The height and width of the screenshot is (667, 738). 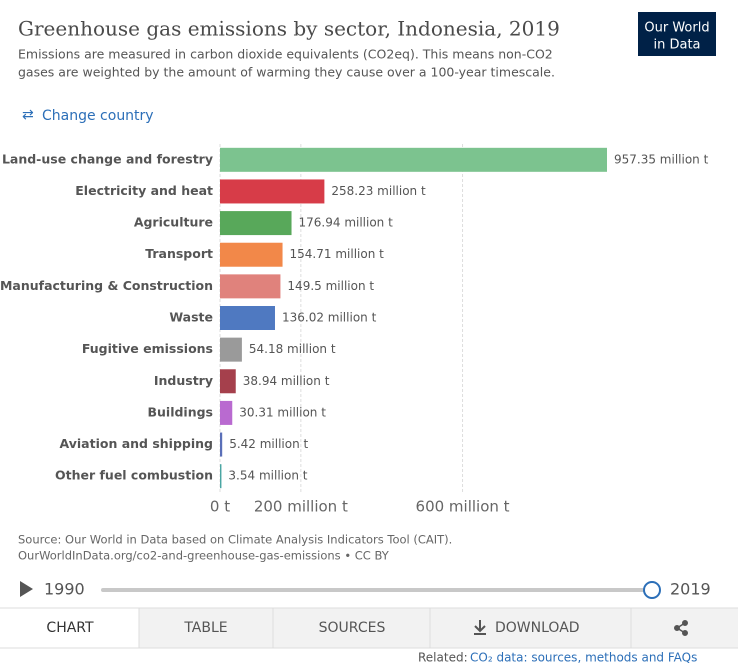 What do you see at coordinates (134, 475) in the screenshot?
I see `category-label: Other fuel combustion` at bounding box center [134, 475].